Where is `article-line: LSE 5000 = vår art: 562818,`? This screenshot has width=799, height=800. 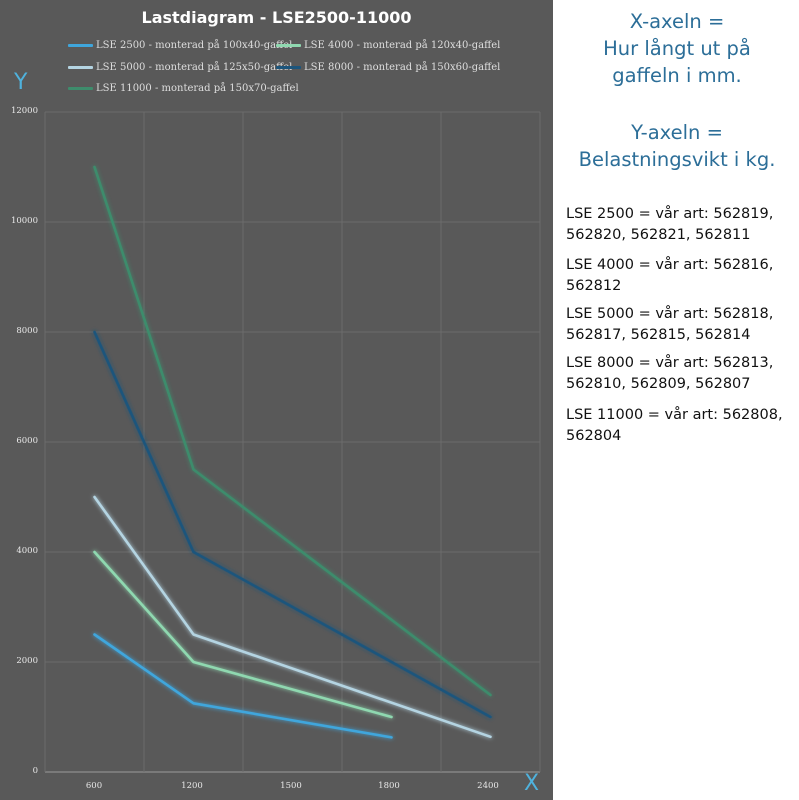 article-line: LSE 5000 = vår art: 562818, is located at coordinates (670, 314).